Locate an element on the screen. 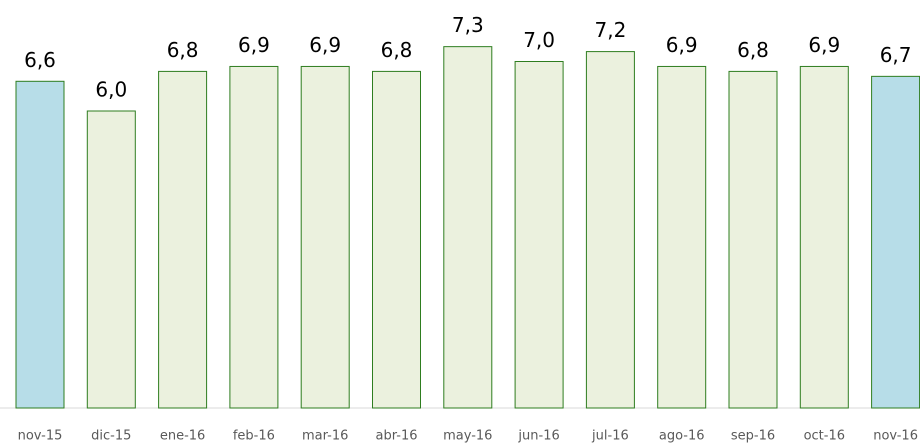 This screenshot has height=443, width=920. x-tick-label: jun-16 is located at coordinates (538, 436).